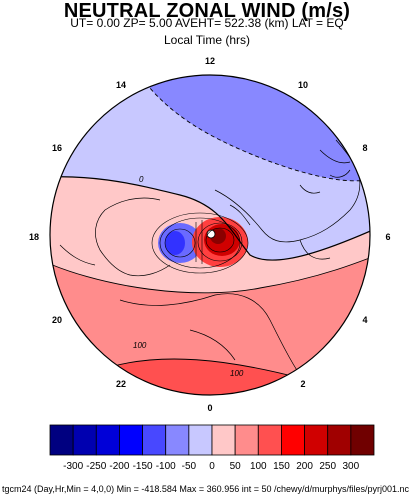 The height and width of the screenshot is (498, 414). I want to click on colorbar-tick-label: -200, so click(119, 466).